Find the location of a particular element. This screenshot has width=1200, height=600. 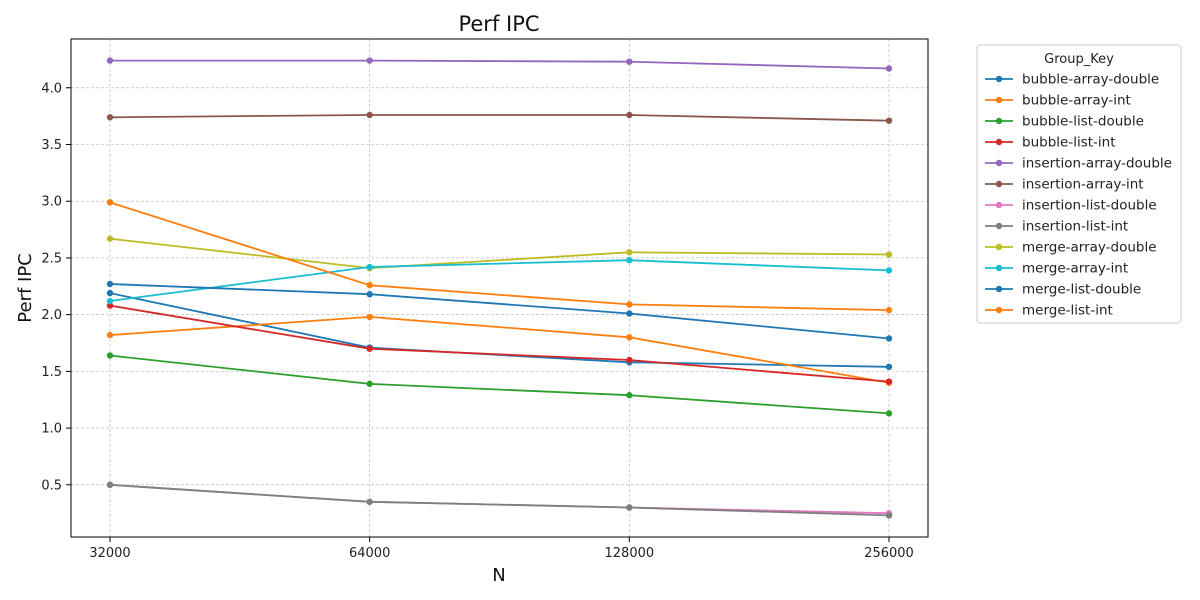

legend-item: insertion-list-double is located at coordinates (1071, 206).